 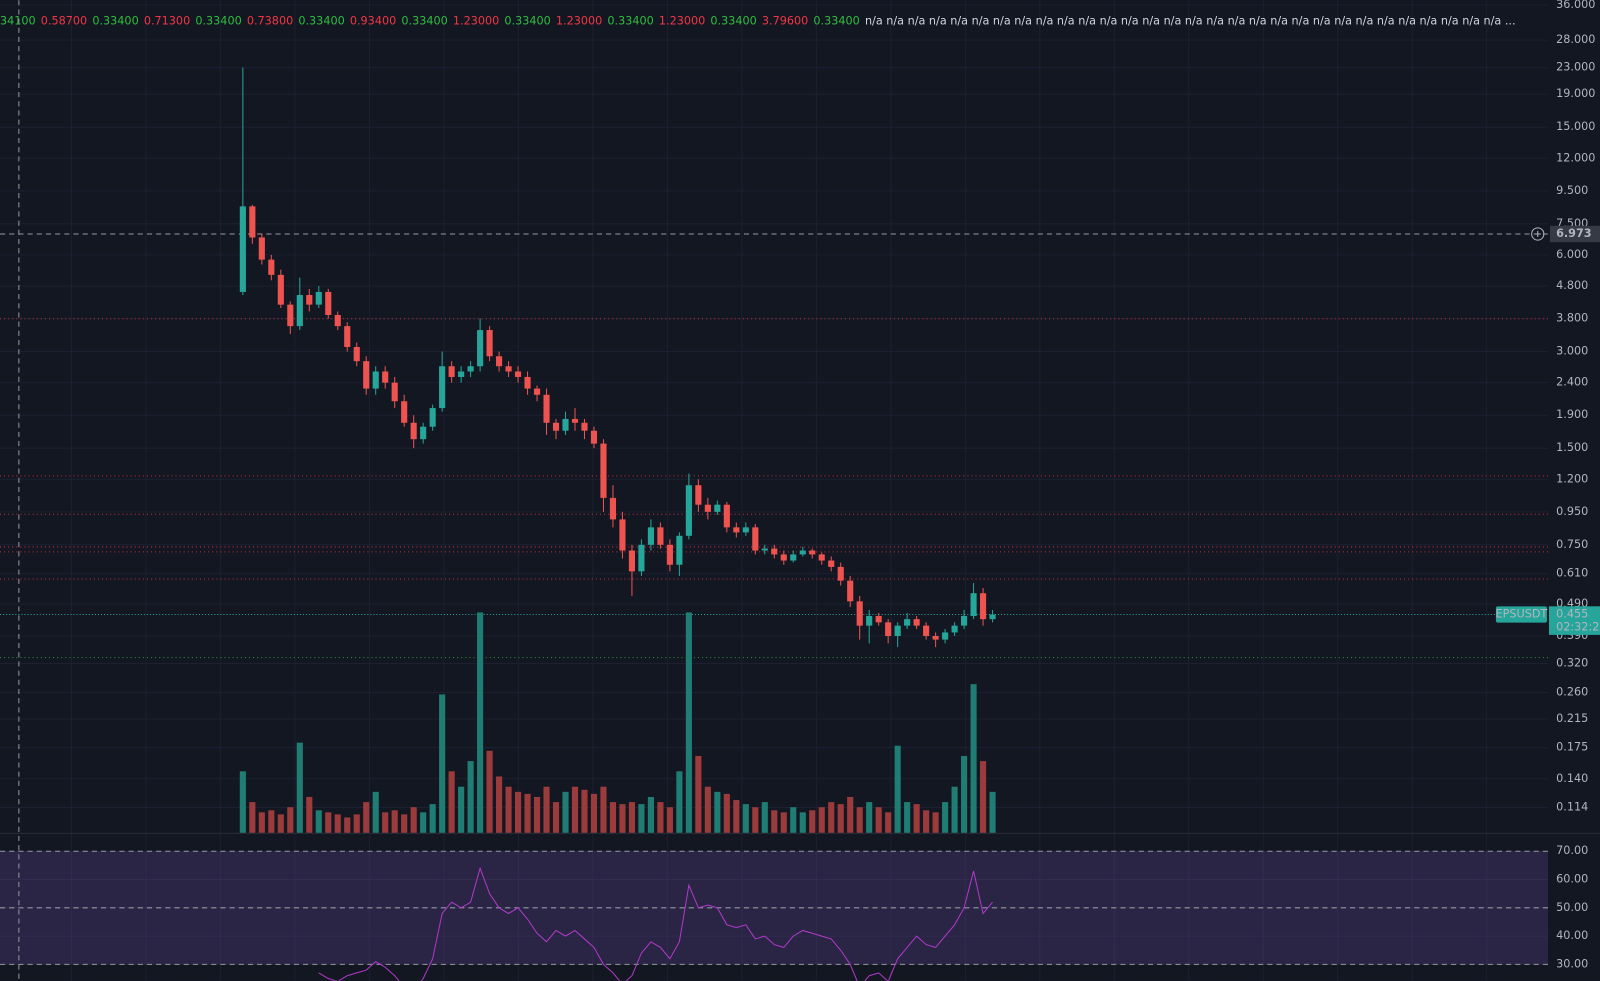 What do you see at coordinates (1572, 718) in the screenshot?
I see `y-tick-label: 0.215` at bounding box center [1572, 718].